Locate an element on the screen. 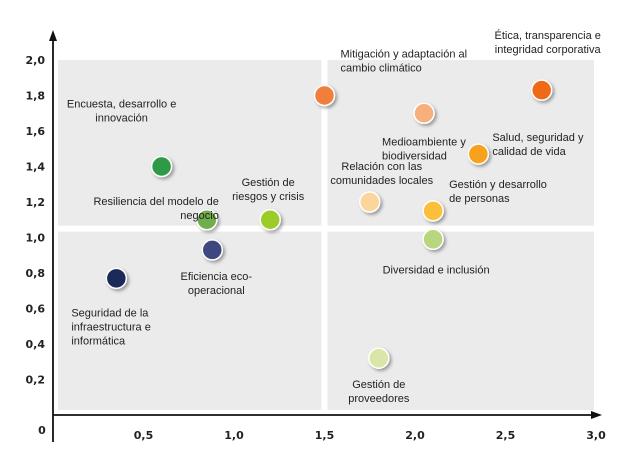  x-tick-label: 3,0 is located at coordinates (596, 435).